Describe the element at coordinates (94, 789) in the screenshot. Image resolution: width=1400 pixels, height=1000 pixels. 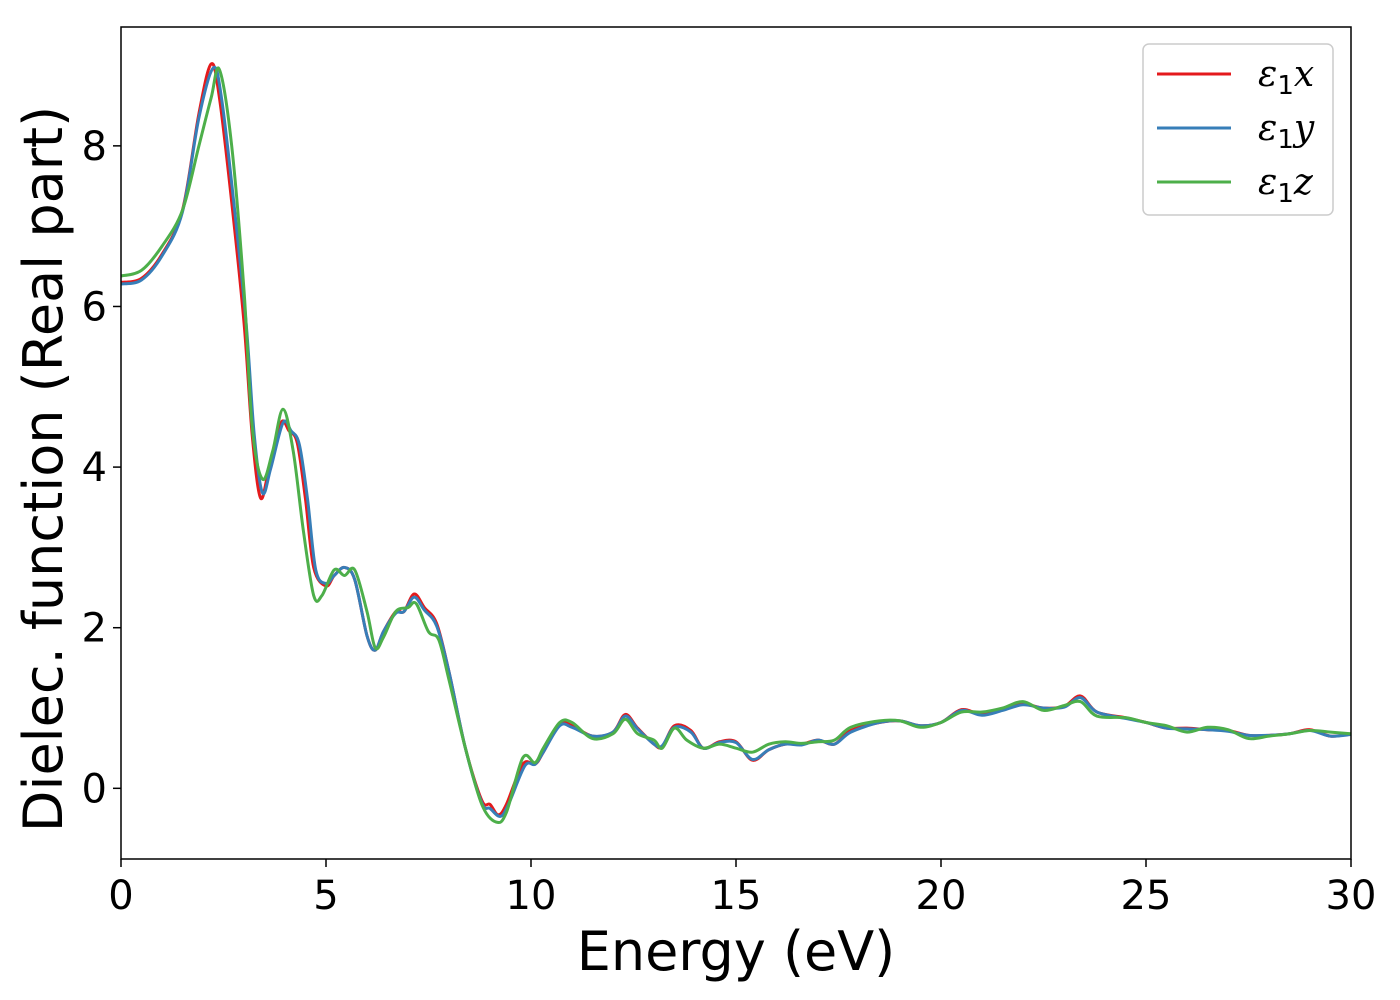
I see `y-tick-label: 0` at that location.